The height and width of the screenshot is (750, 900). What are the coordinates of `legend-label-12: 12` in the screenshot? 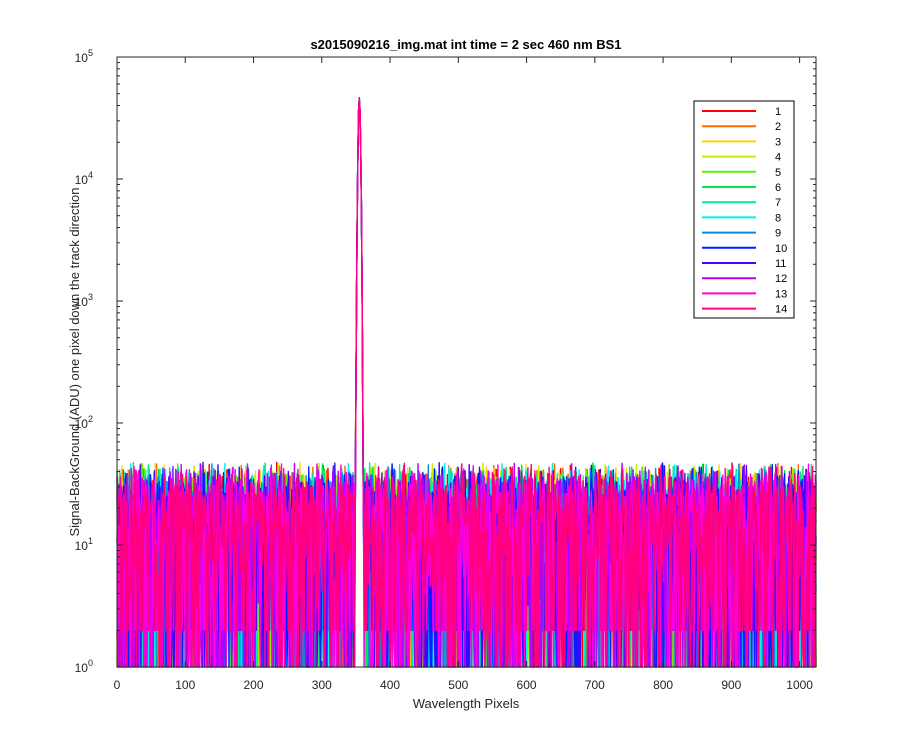 It's located at (781, 279).